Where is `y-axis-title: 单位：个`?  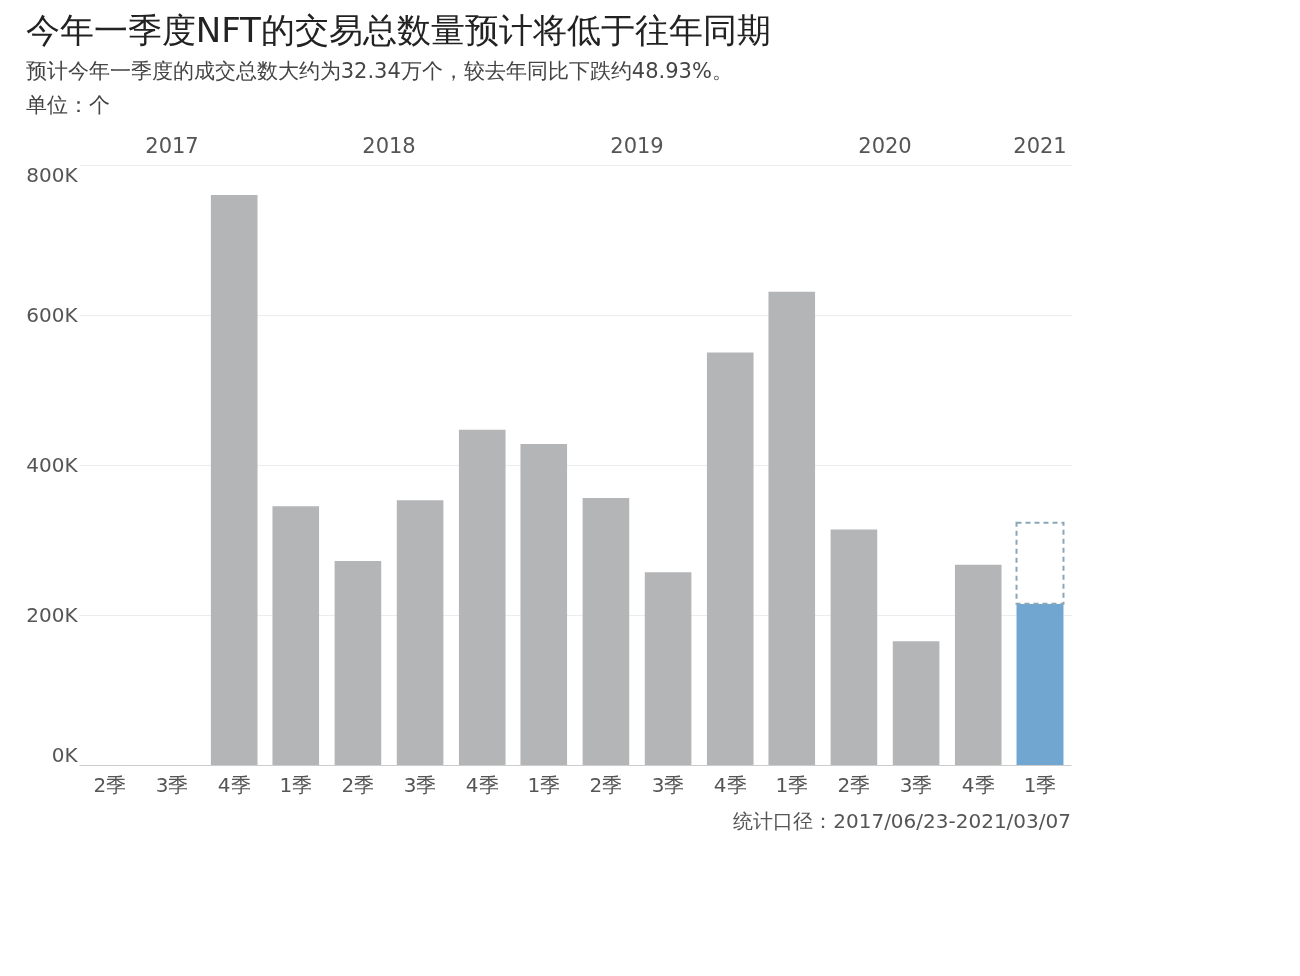
y-axis-title: 单位：个 is located at coordinates (67, 105).